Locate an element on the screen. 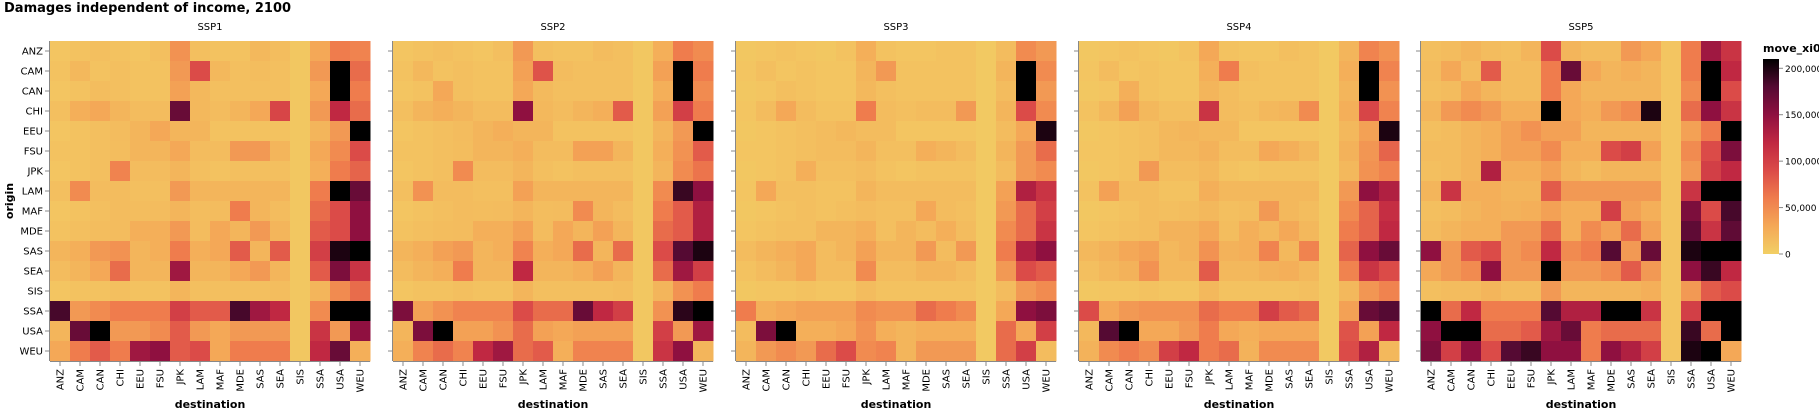 This screenshot has height=414, width=1819. cell-ssp2-ssa-can is located at coordinates (443, 311).